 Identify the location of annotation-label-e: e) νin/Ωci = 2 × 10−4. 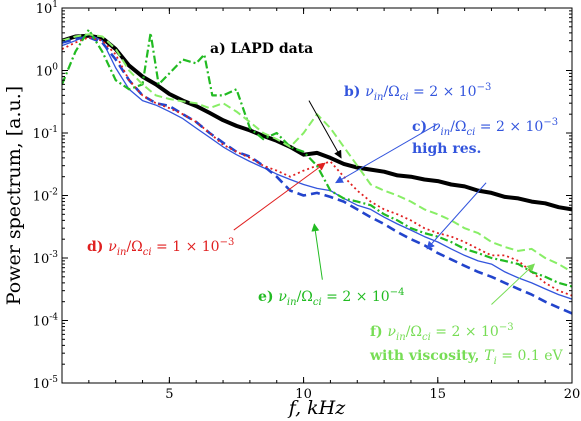
(331, 297).